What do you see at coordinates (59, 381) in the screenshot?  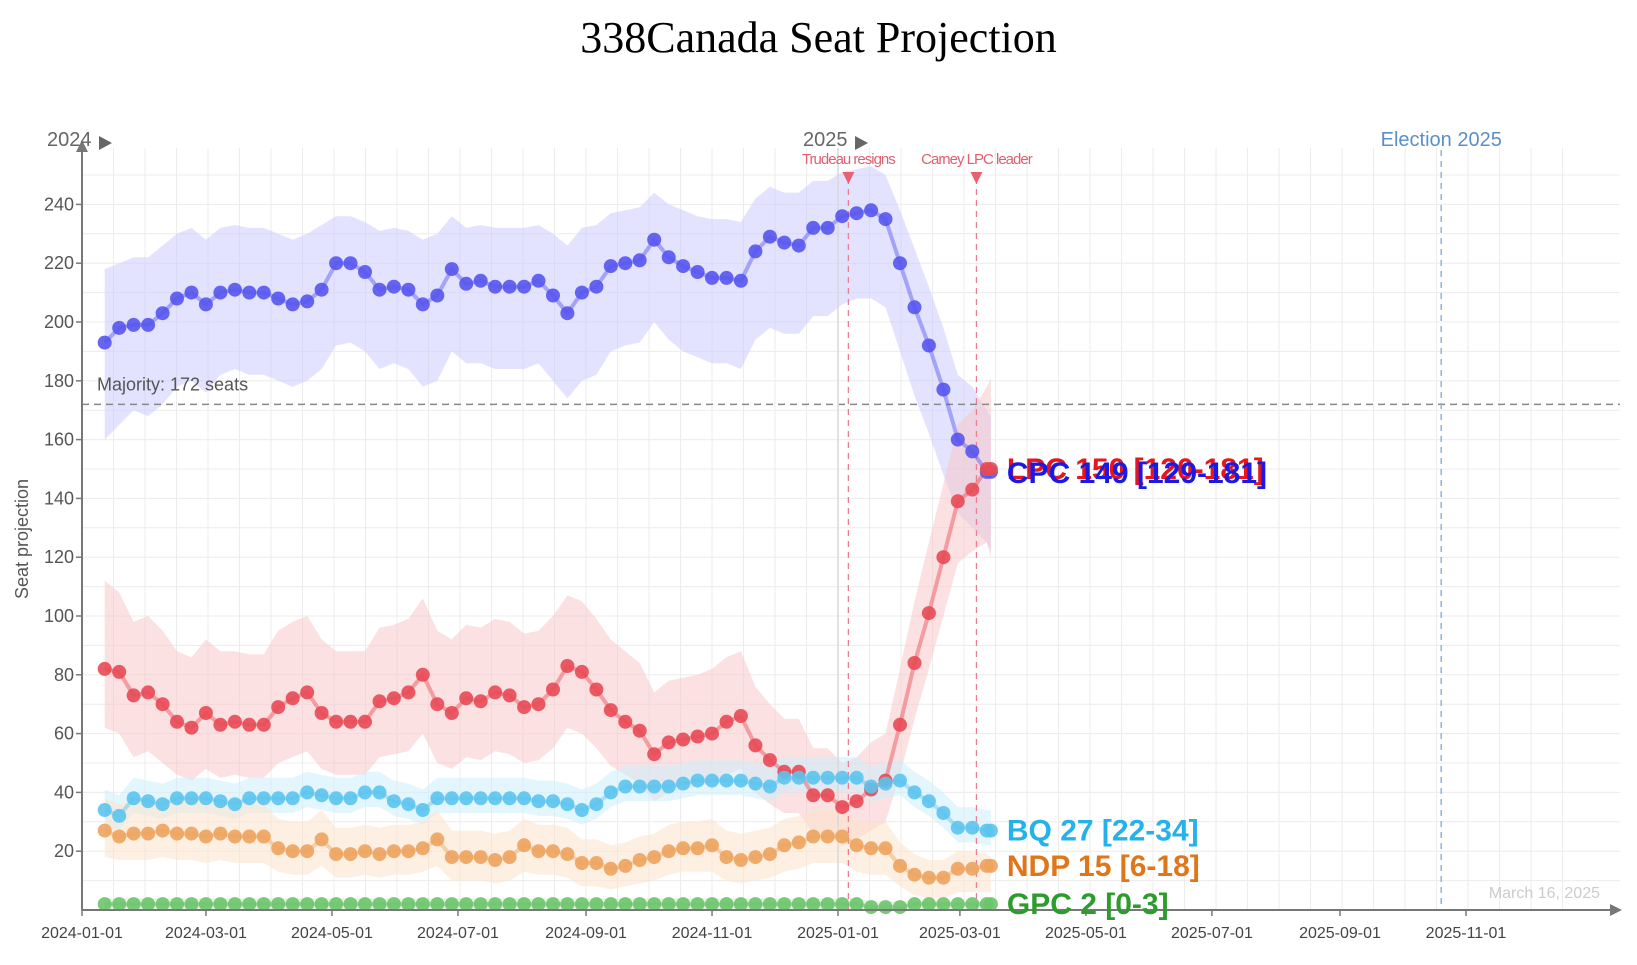 I see `y-tick-label: 180` at bounding box center [59, 381].